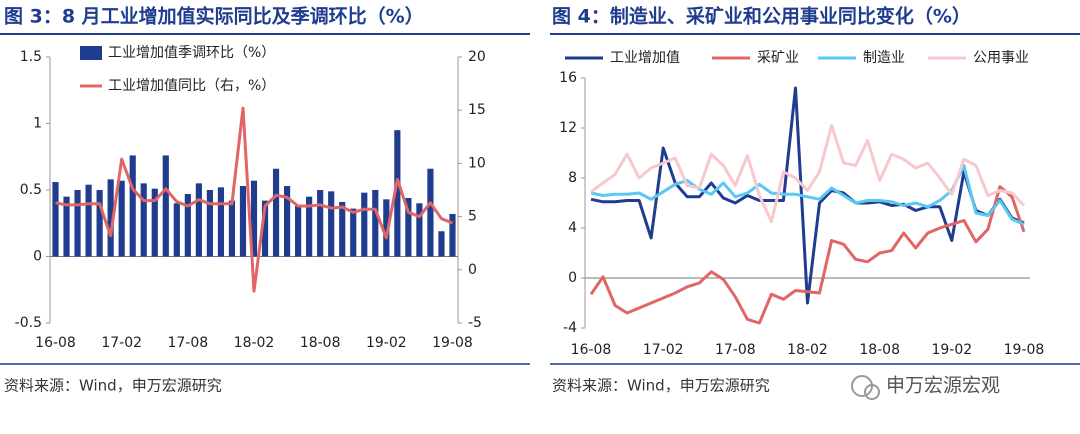 The width and height of the screenshot is (1080, 434). What do you see at coordinates (778, 58) in the screenshot?
I see `legend-label: 采矿业` at bounding box center [778, 58].